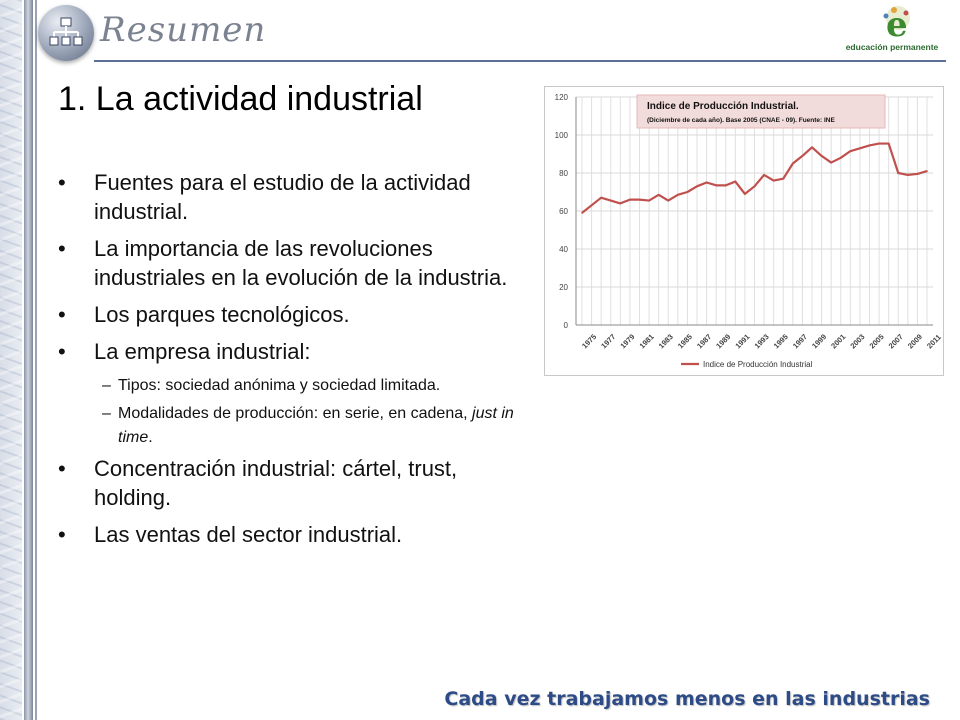 The image size is (960, 720). What do you see at coordinates (892, 47) in the screenshot?
I see `logo-caption: educación permanente` at bounding box center [892, 47].